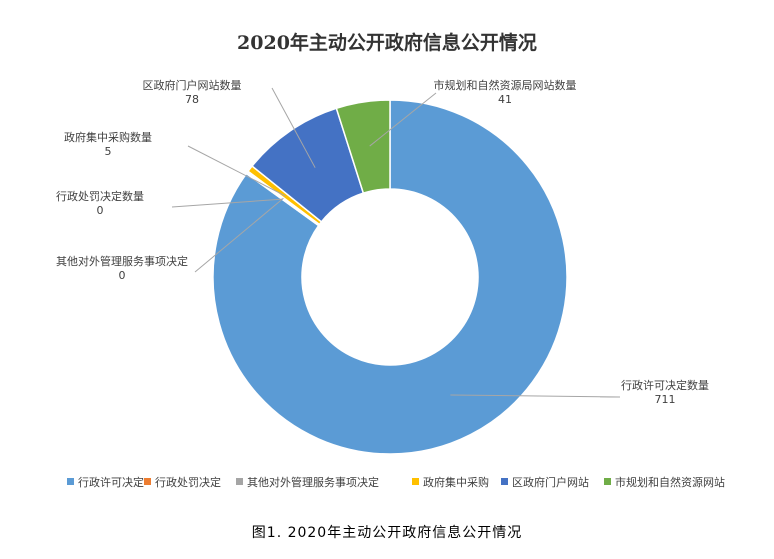 This screenshot has height=559, width=774. What do you see at coordinates (293, 127) in the screenshot?
I see `leader-line-district-portal` at bounding box center [293, 127].